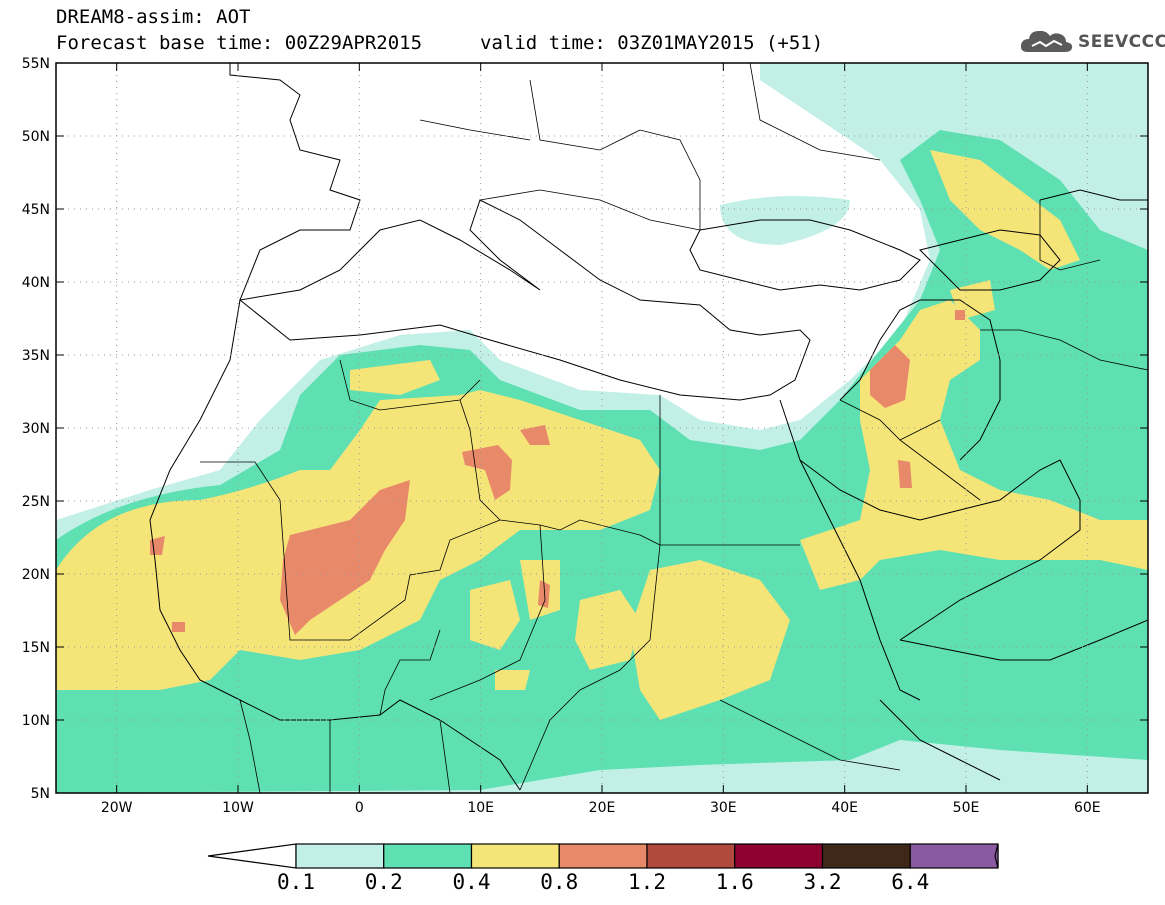 The height and width of the screenshot is (905, 1165). I want to click on colorbar-label-0.4: 0.4, so click(471, 882).